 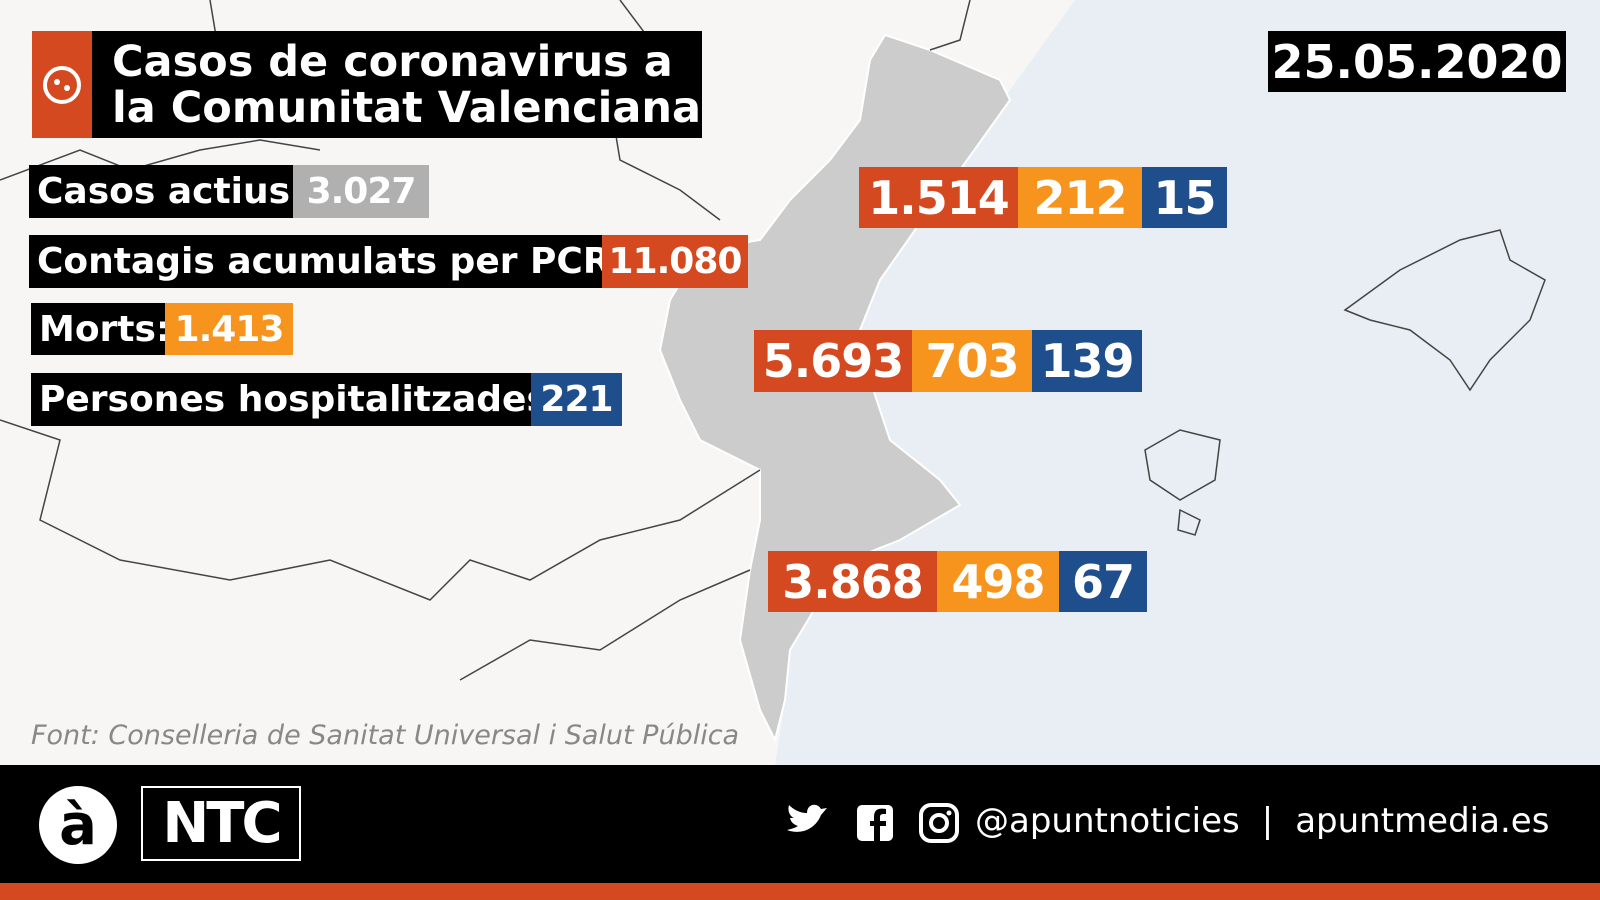 What do you see at coordinates (229, 329) in the screenshot?
I see `stat-value: 1.413` at bounding box center [229, 329].